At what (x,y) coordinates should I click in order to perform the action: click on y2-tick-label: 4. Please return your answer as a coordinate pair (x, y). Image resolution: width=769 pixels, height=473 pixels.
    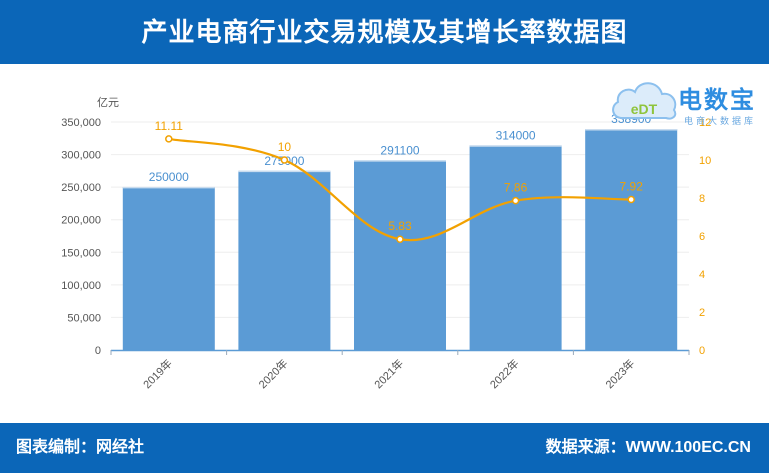
    Looking at the image, I should click on (702, 275).